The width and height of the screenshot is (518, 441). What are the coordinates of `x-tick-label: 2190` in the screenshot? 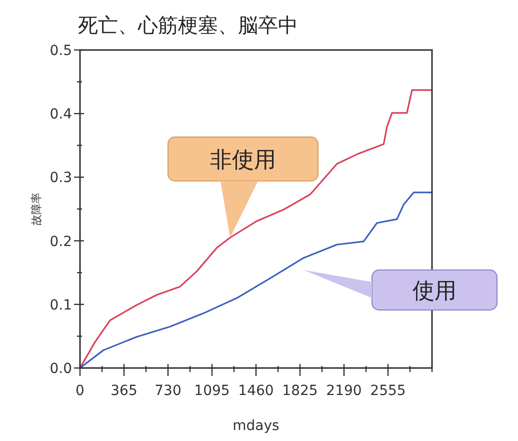 It's located at (344, 391).